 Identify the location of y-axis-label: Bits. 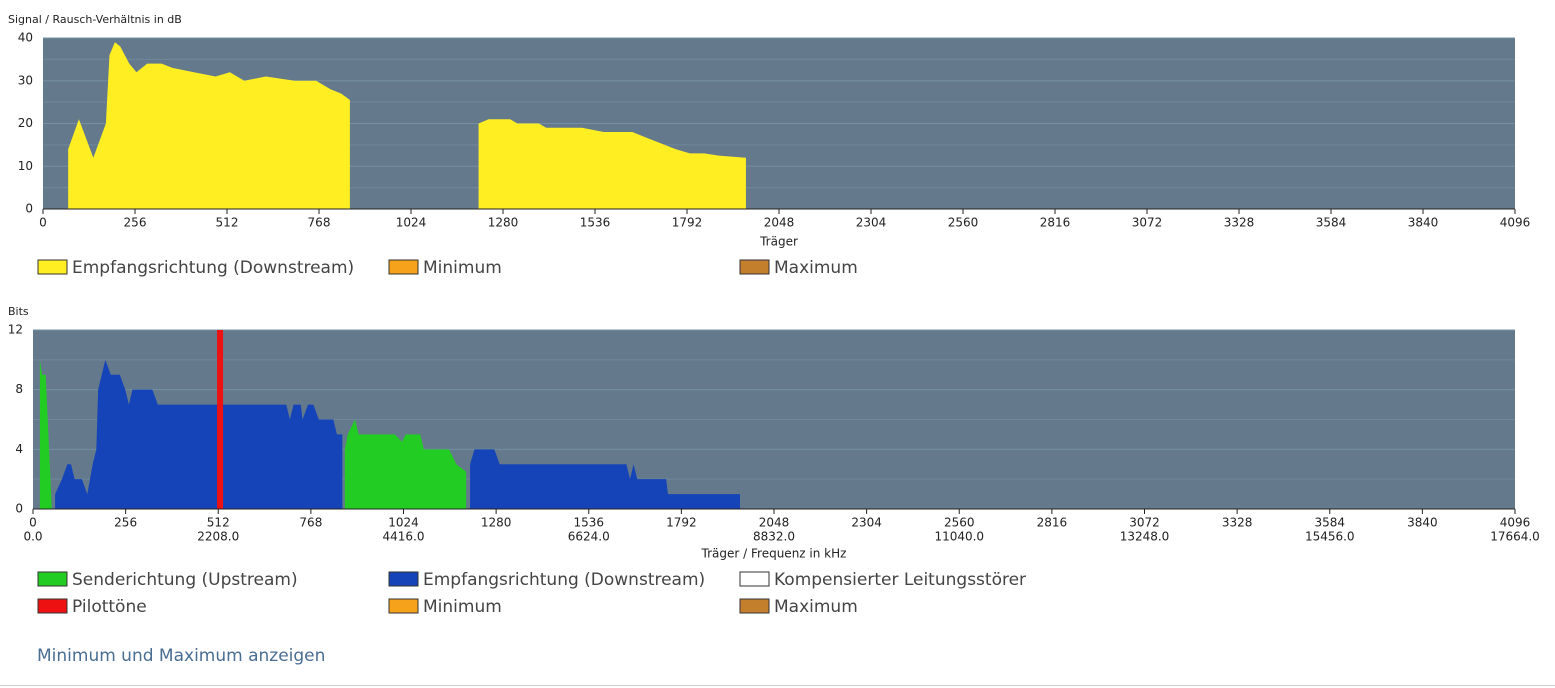
(18, 311).